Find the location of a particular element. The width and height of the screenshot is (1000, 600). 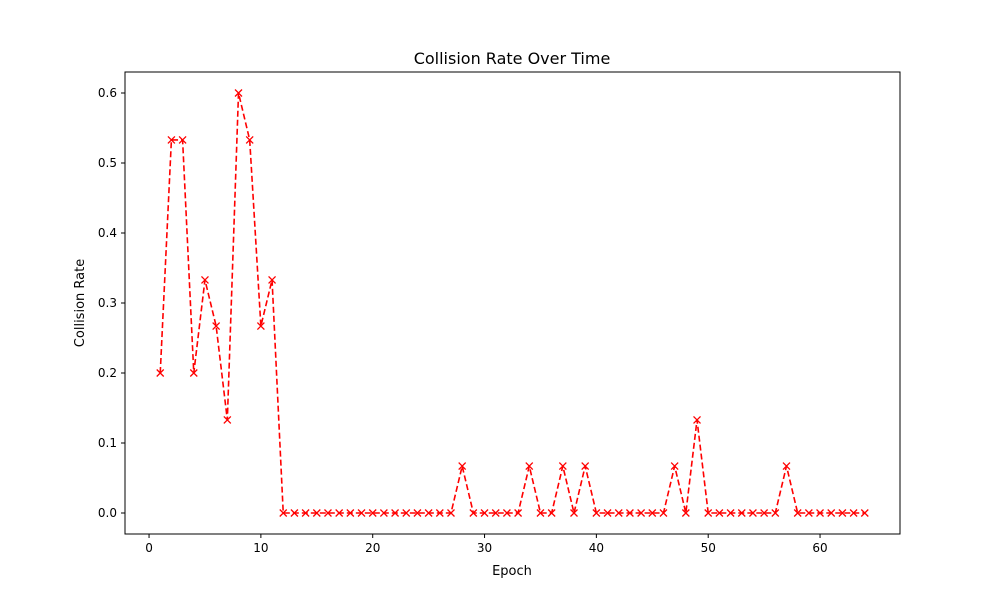

x-axis-label: Epoch is located at coordinates (512, 571).